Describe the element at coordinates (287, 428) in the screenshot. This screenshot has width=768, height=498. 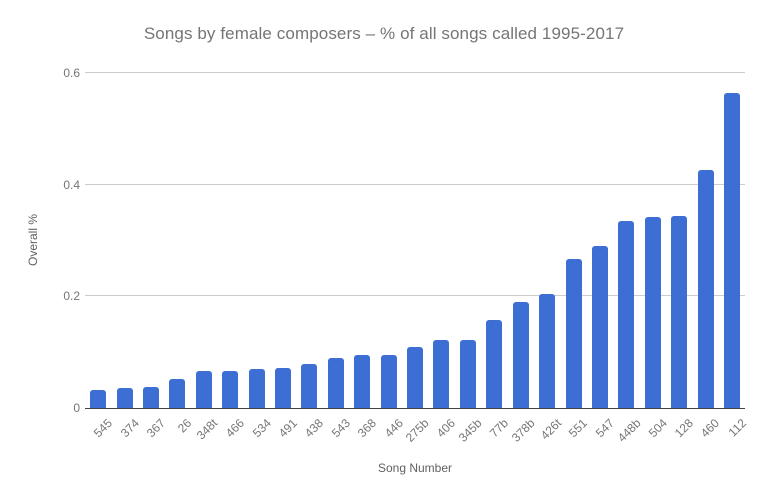
I see `x-tick-label: 491` at that location.